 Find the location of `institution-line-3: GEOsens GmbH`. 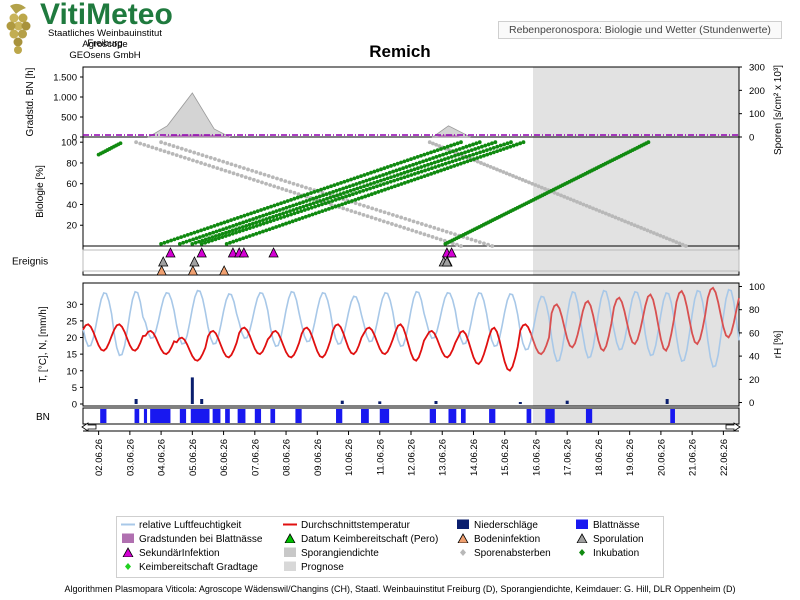

institution-line-3: GEOsens GmbH is located at coordinates (105, 55).